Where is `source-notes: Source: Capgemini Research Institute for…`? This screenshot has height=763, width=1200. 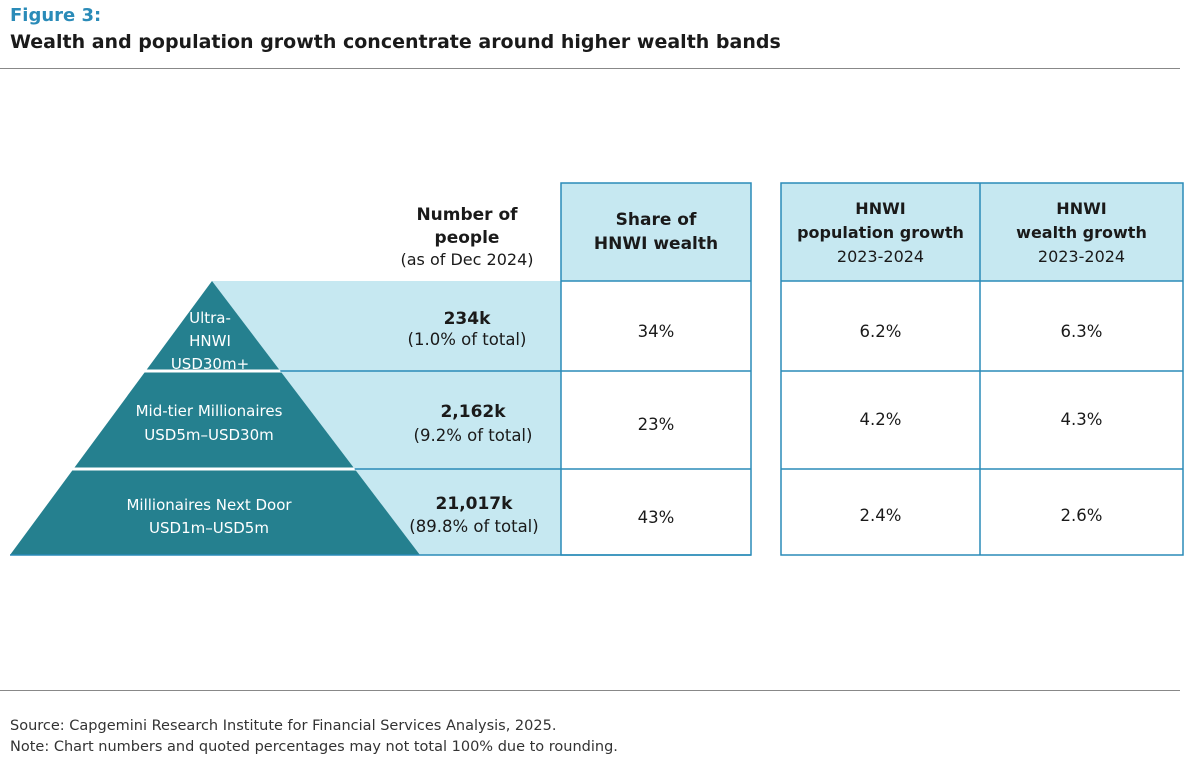
source-notes: Source: Capgemini Research Institute for… is located at coordinates (314, 737).